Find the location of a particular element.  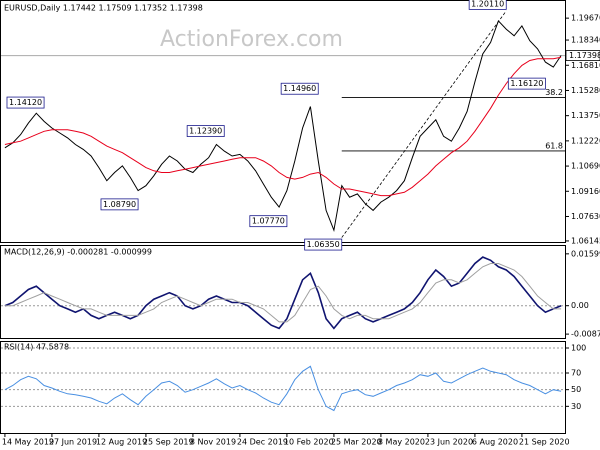

x-tick-label: 21 Sep 2020 is located at coordinates (544, 442).